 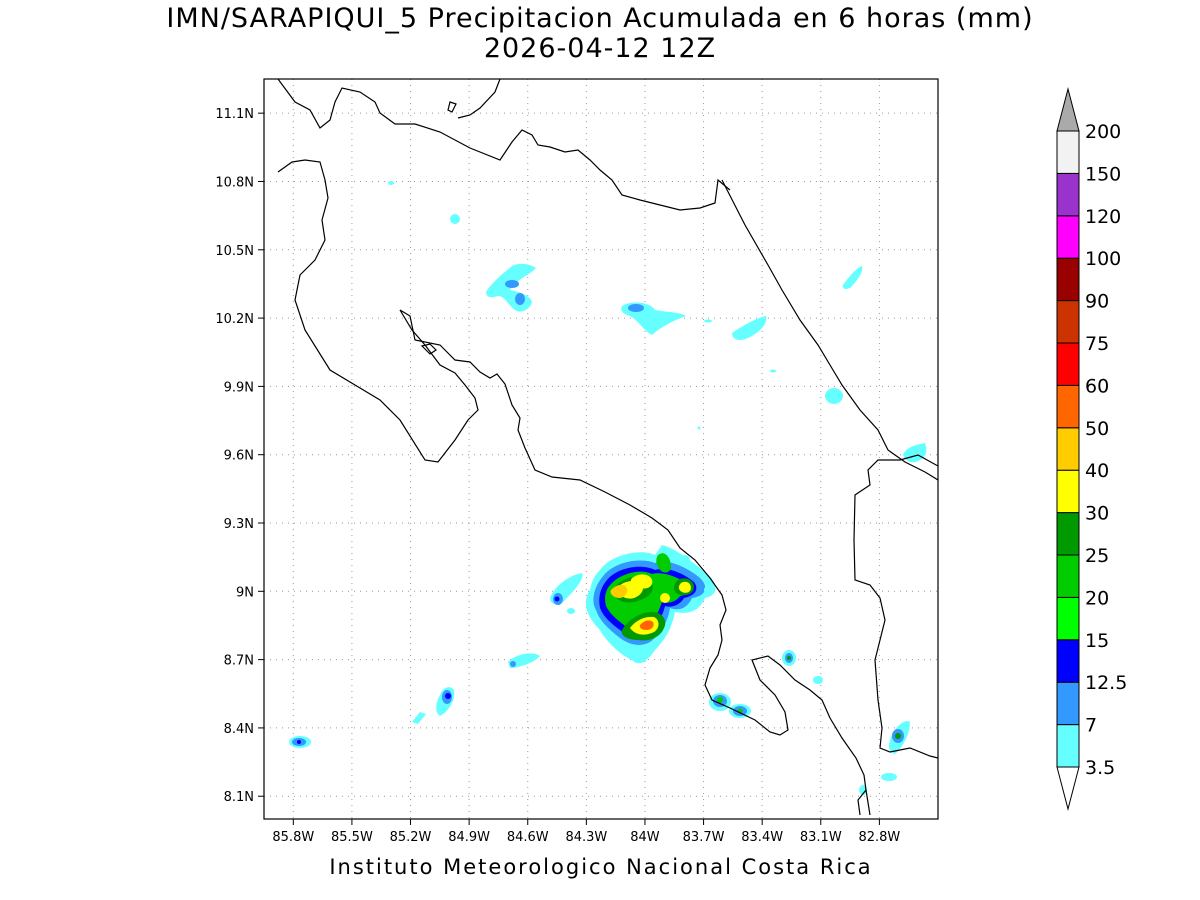 What do you see at coordinates (352, 837) in the screenshot?
I see `lon-tick-label: 85.5W` at bounding box center [352, 837].